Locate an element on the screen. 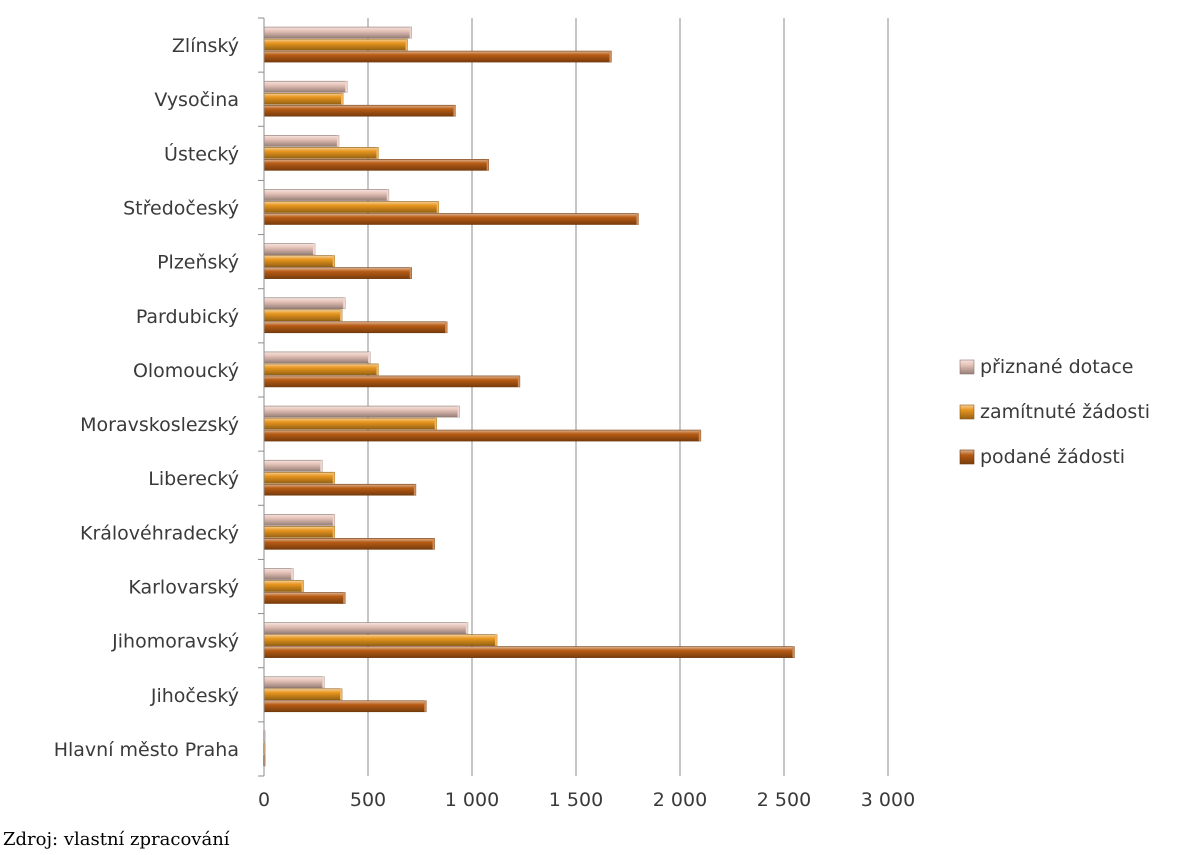 This screenshot has width=1177, height=855. x-tick-labels: 0 500 1 000 1 500 2 000 2 500 3 000 is located at coordinates (586, 800).